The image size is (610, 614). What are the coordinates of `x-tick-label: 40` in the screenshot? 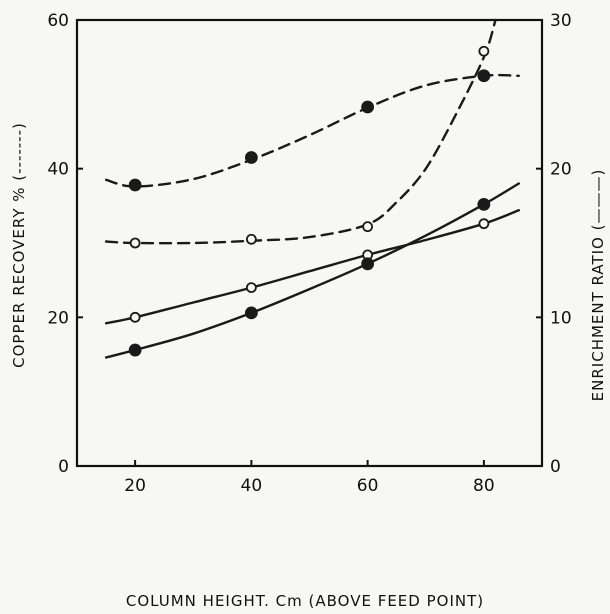 It's located at (252, 486).